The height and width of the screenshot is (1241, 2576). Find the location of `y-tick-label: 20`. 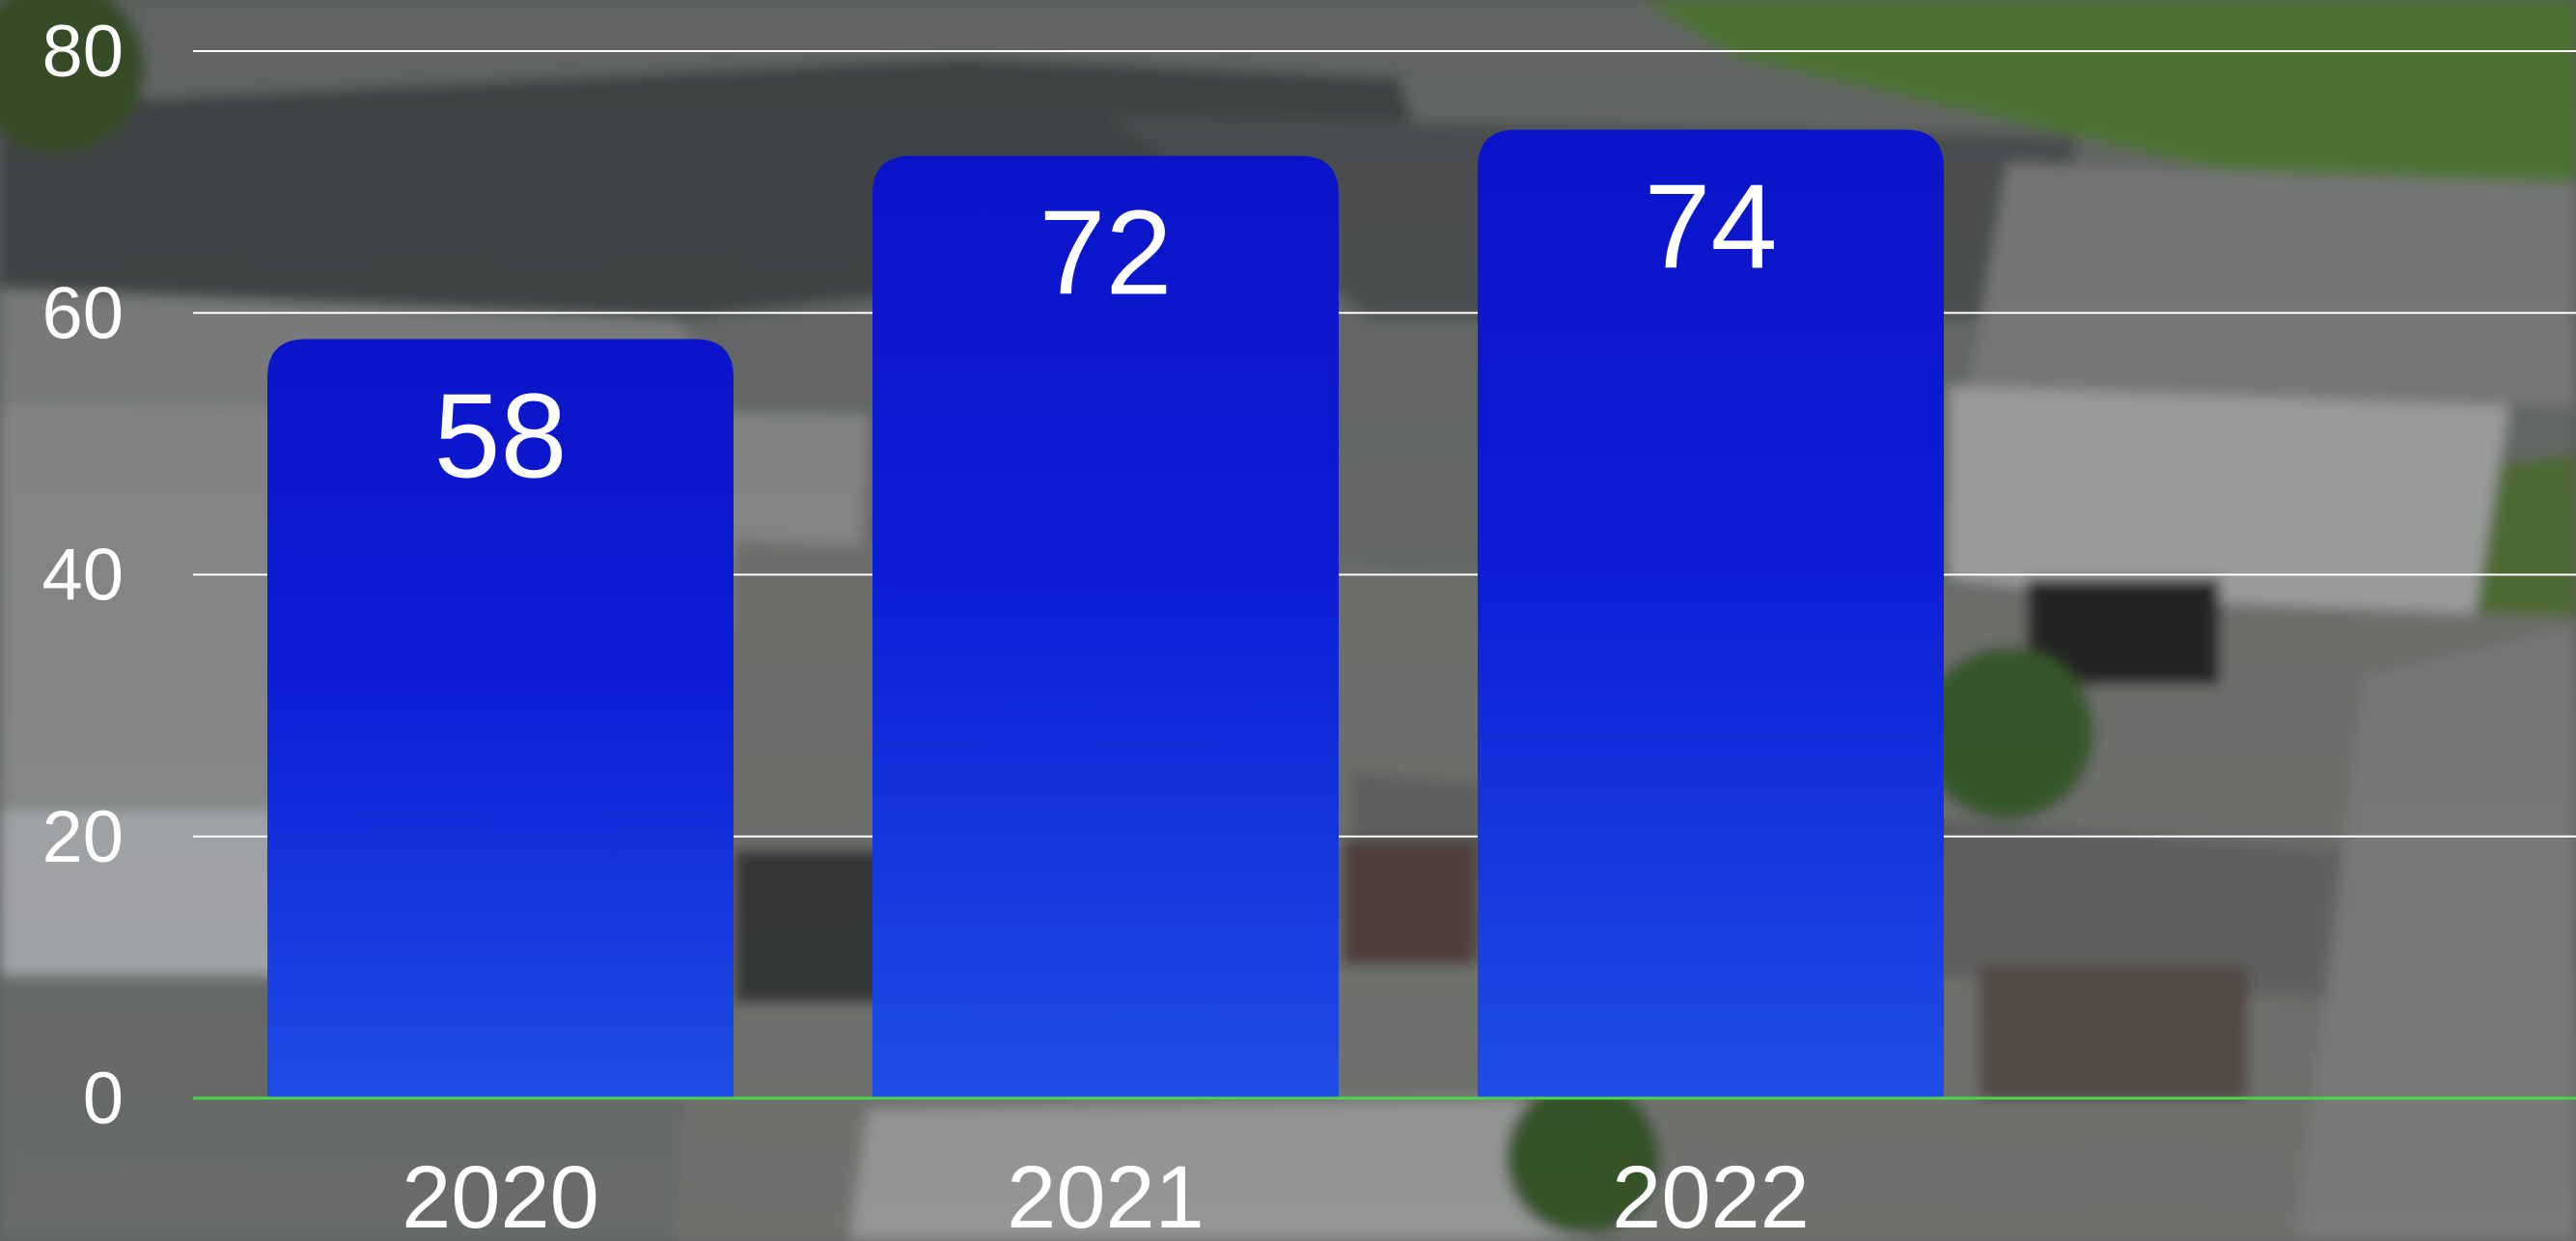

y-tick-label: 20 is located at coordinates (83, 837).